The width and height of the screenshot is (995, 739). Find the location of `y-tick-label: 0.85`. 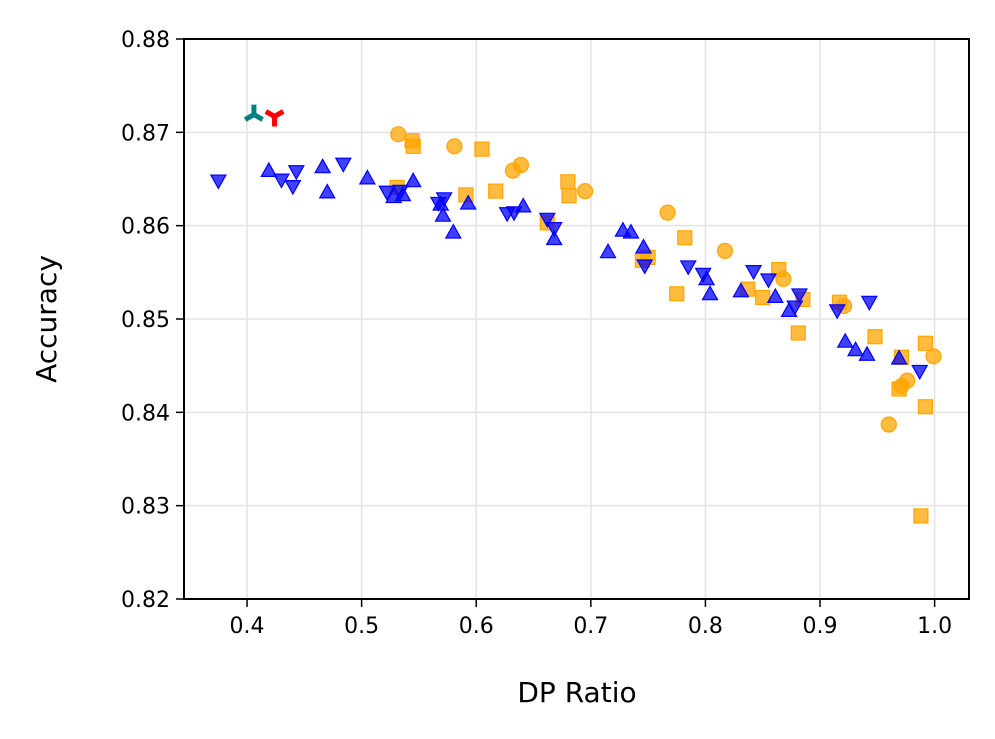

y-tick-label: 0.85 is located at coordinates (145, 320).